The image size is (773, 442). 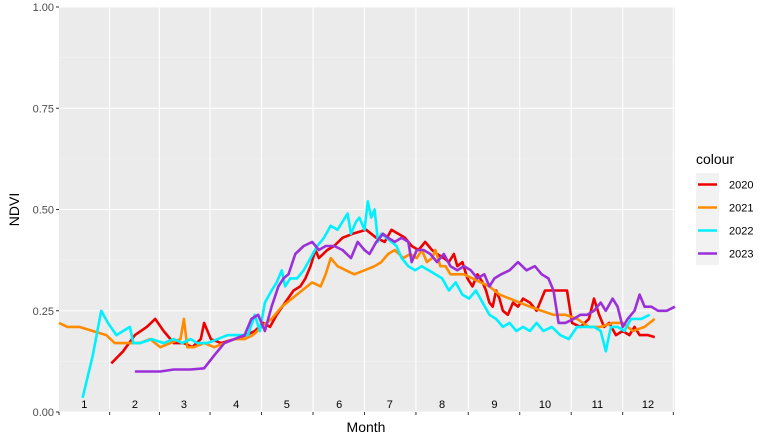 What do you see at coordinates (648, 405) in the screenshot?
I see `month-label: 12` at bounding box center [648, 405].